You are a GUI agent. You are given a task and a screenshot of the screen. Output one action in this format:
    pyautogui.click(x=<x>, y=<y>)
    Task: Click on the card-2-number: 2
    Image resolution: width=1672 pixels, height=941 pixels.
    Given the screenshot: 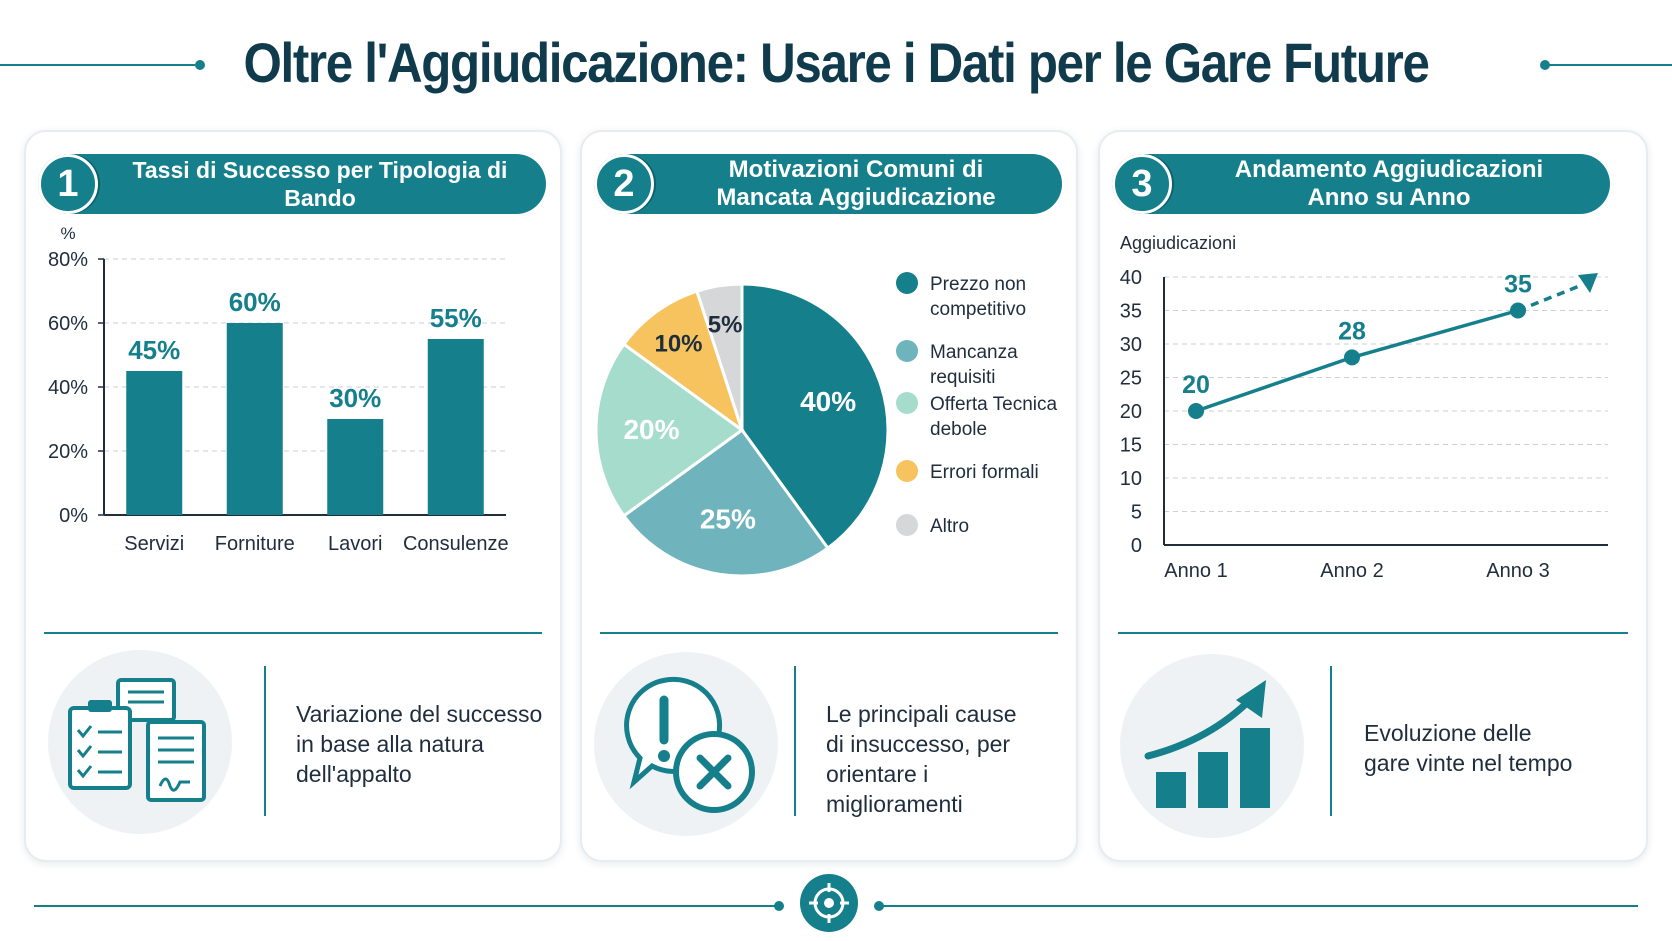 What is the action you would take?
    pyautogui.click(x=624, y=184)
    